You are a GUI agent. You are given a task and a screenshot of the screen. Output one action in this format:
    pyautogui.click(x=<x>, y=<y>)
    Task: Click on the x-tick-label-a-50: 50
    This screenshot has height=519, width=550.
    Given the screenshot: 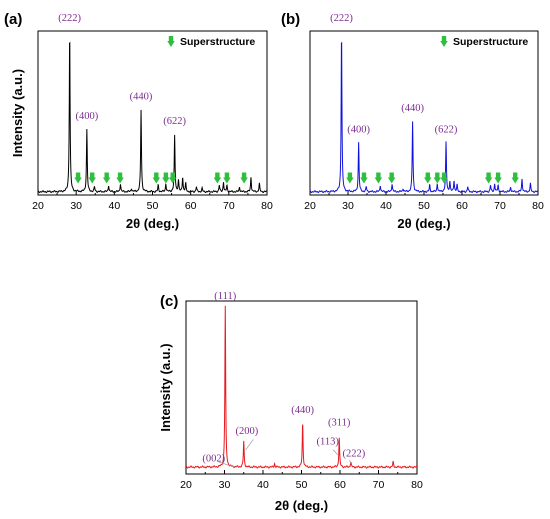 What is the action you would take?
    pyautogui.click(x=153, y=206)
    